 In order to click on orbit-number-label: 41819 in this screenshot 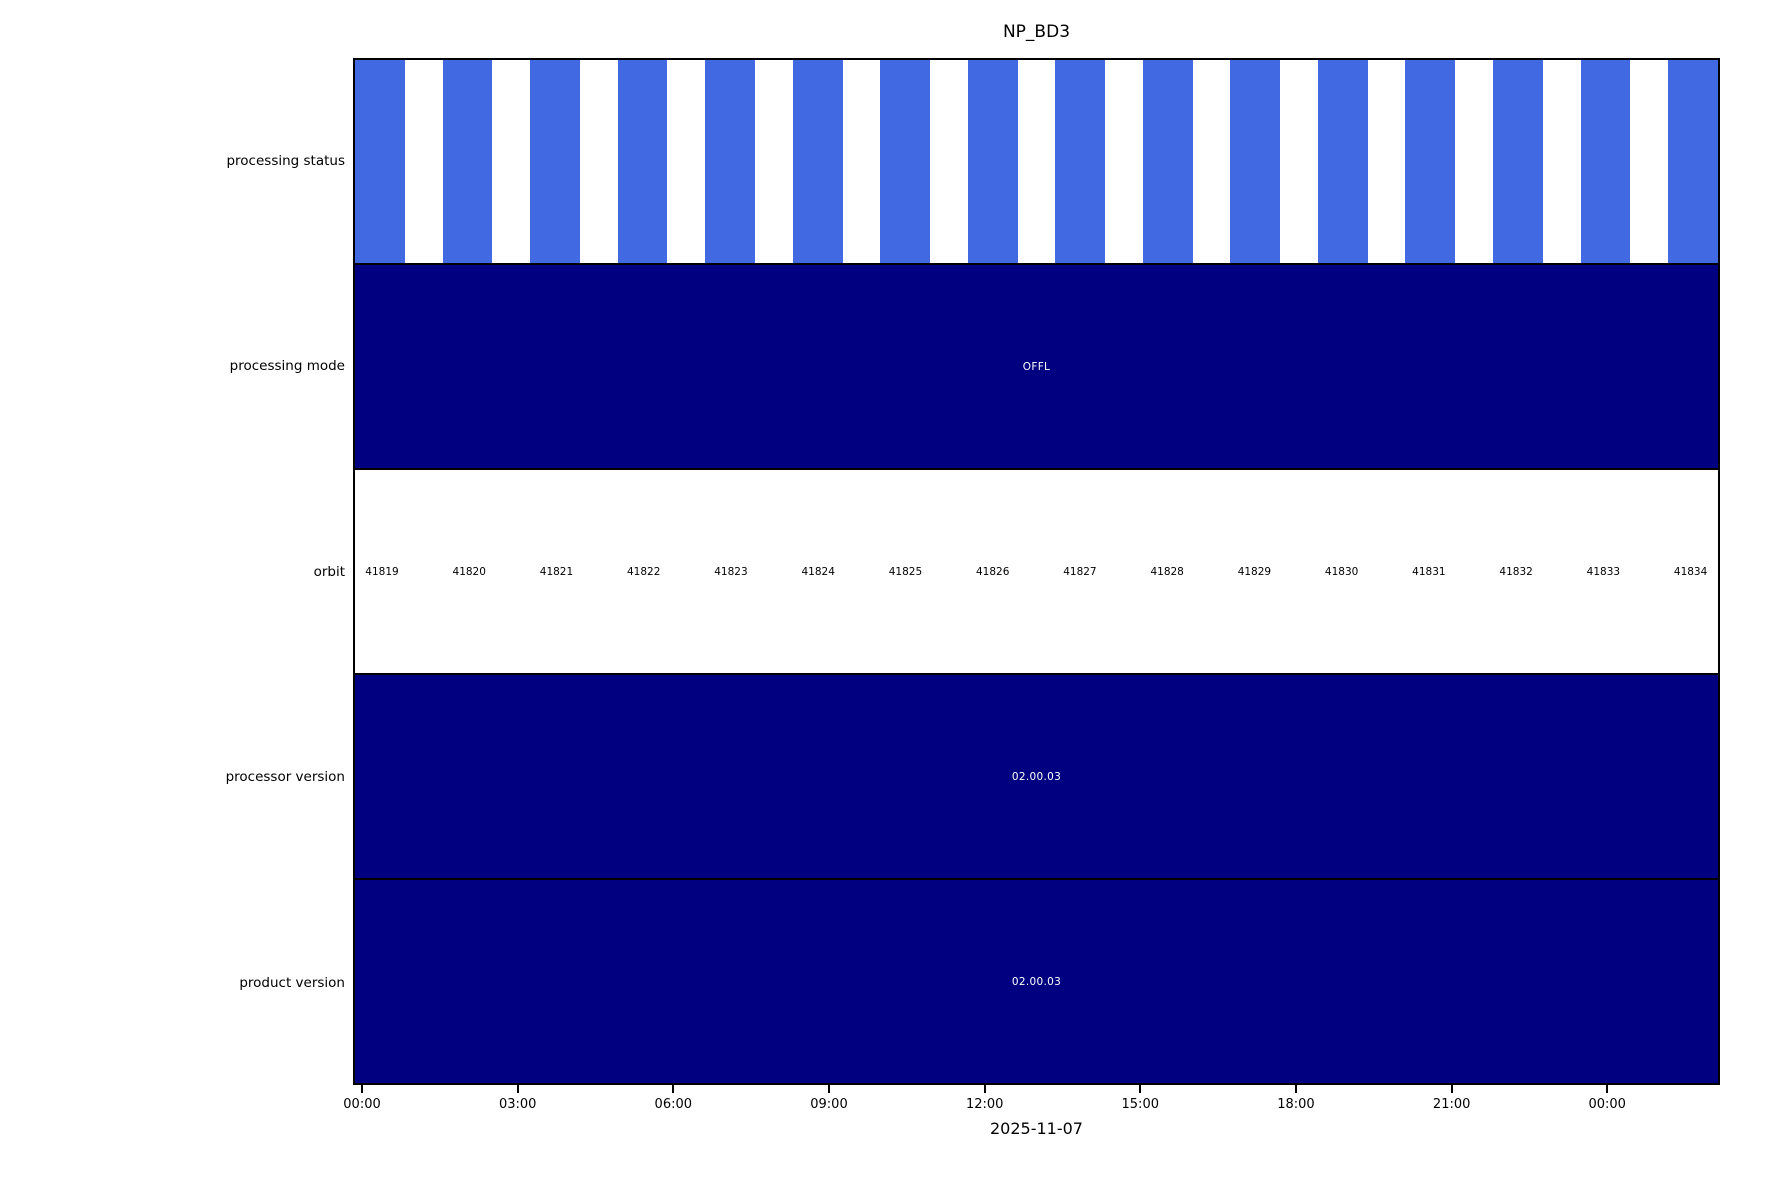, I will do `click(382, 571)`.